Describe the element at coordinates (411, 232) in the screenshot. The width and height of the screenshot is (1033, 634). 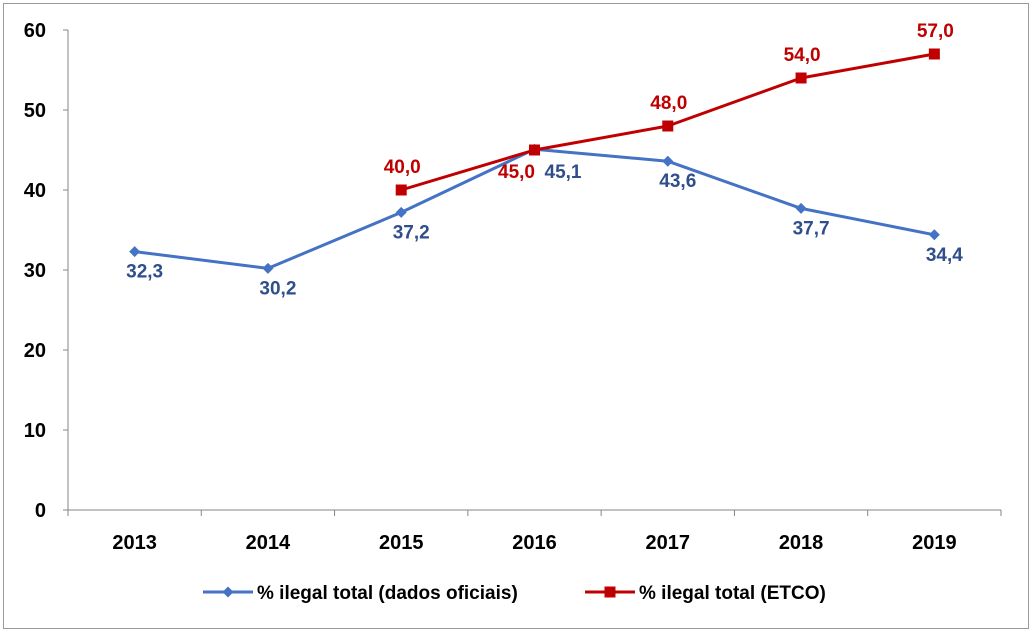
I see `series-1-data-label: 37,2` at that location.